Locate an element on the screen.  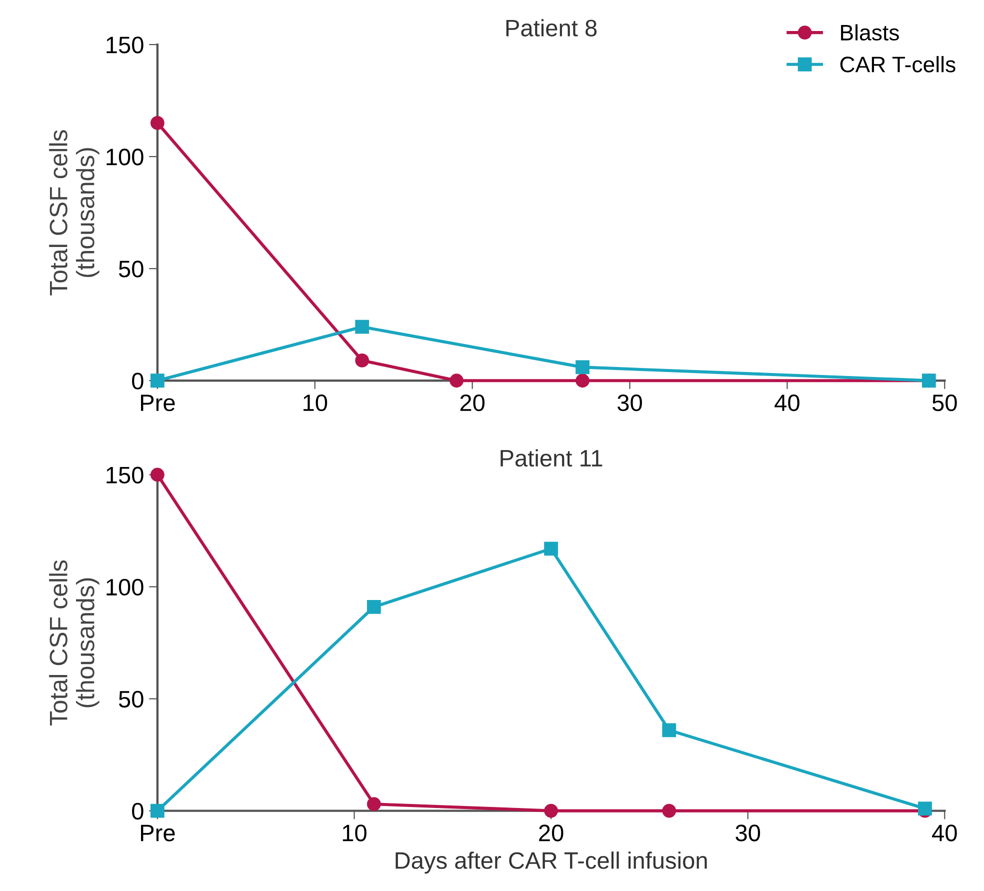
legend-label: CAR T-cells is located at coordinates (898, 64).